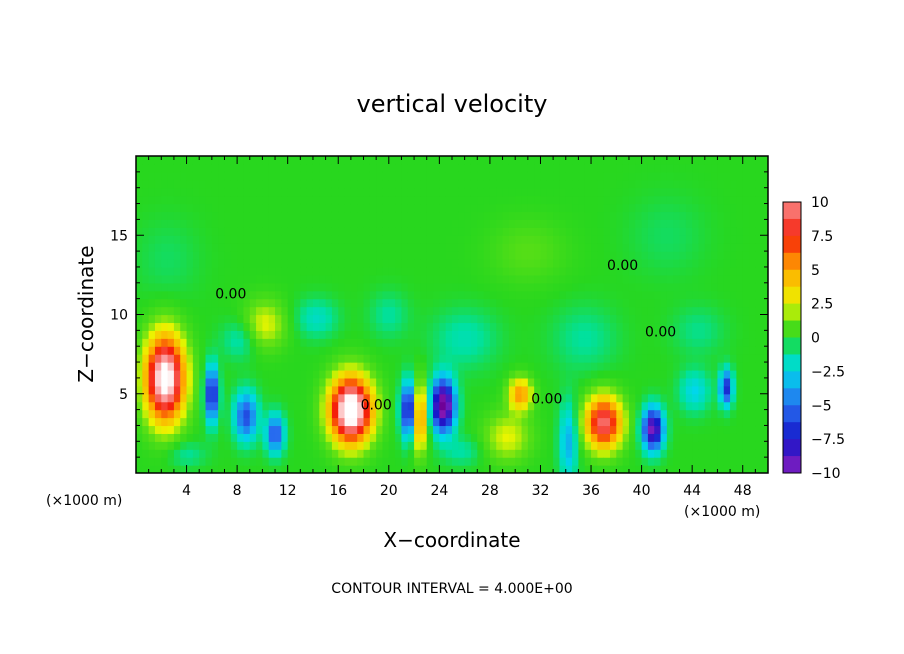 Image resolution: width=904 pixels, height=654 pixels. What do you see at coordinates (792, 295) in the screenshot?
I see `colorbar-swatch` at bounding box center [792, 295].